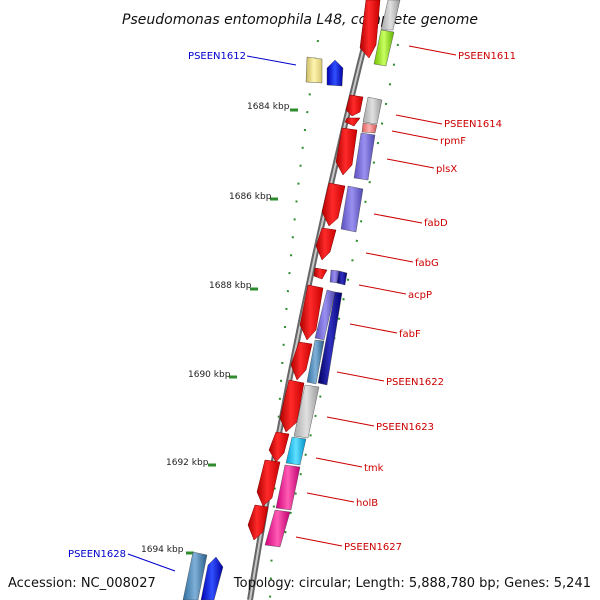  What do you see at coordinates (420, 295) in the screenshot?
I see `gene-label: acpP` at bounding box center [420, 295].